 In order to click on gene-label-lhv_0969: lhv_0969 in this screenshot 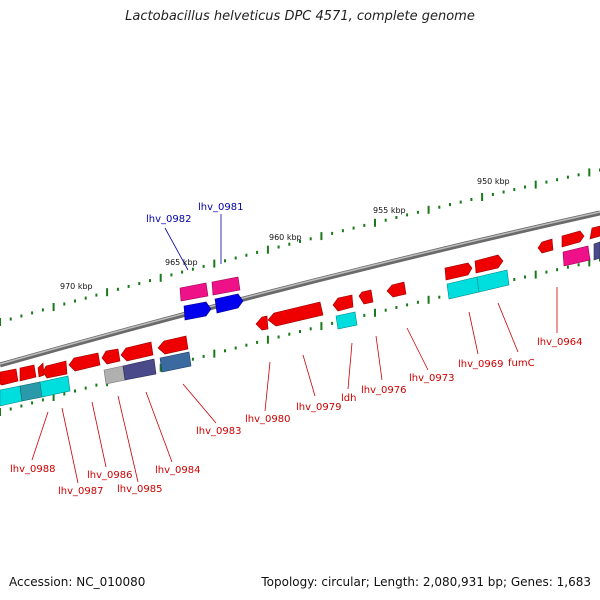, I will do `click(480, 364)`.